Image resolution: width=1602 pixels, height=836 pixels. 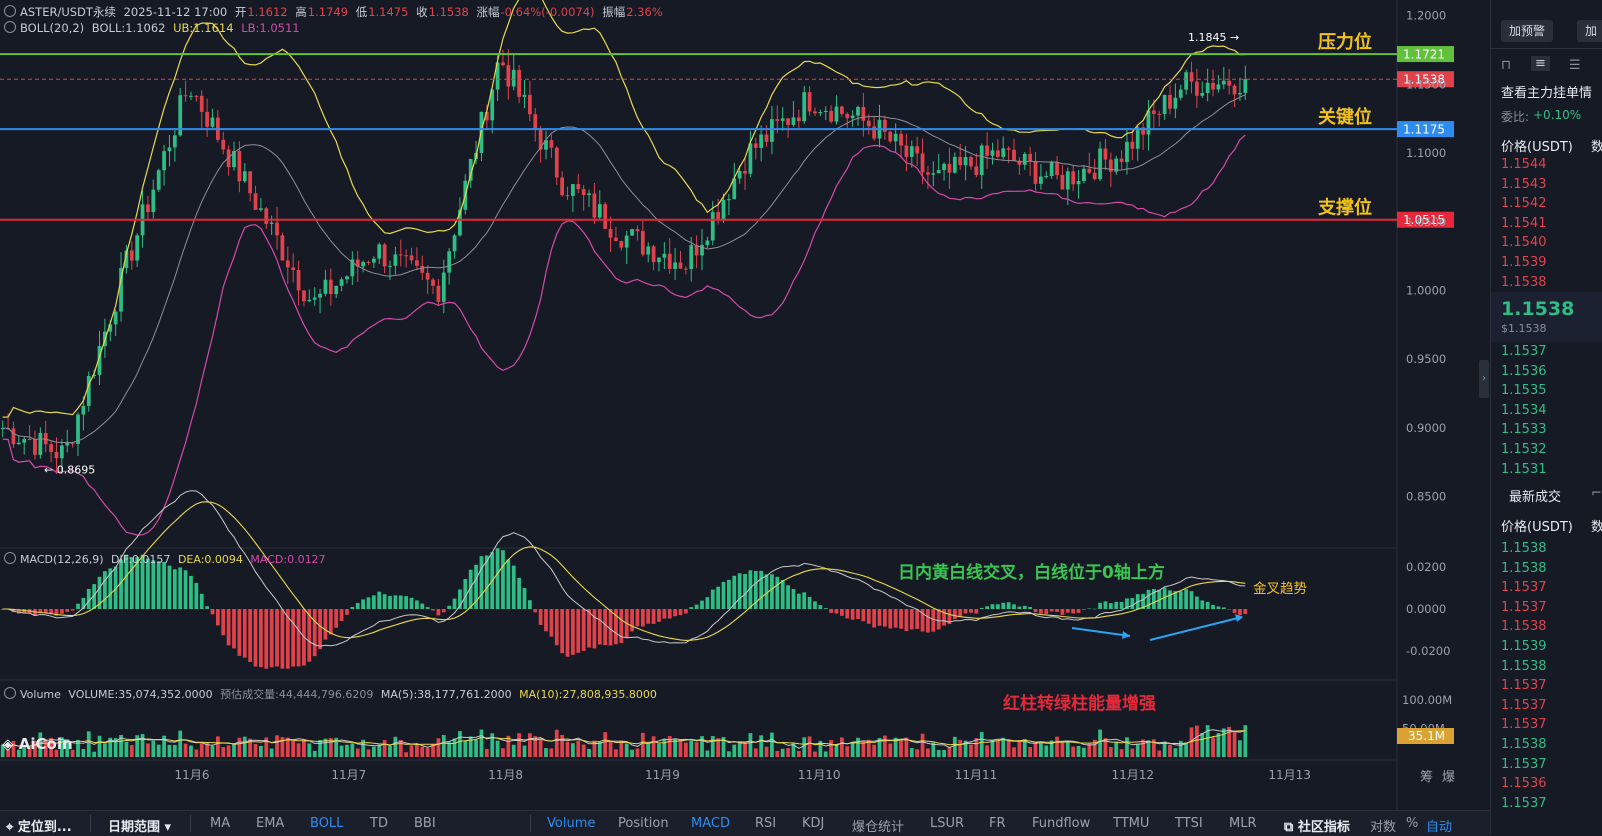 What do you see at coordinates (1484, 379) in the screenshot?
I see `collapse-panel-handle: ›` at bounding box center [1484, 379].